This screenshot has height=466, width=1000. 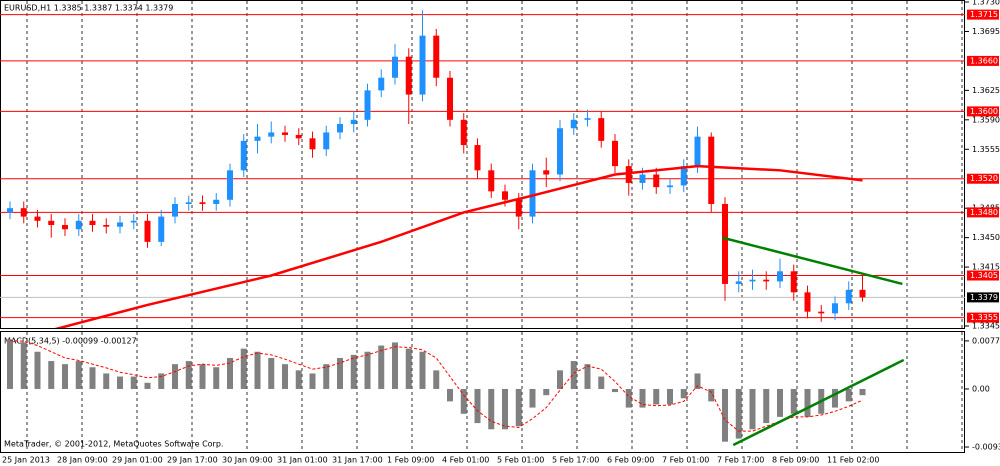 What do you see at coordinates (986, 326) in the screenshot?
I see `y-tick-label: 1.3345` at bounding box center [986, 326].